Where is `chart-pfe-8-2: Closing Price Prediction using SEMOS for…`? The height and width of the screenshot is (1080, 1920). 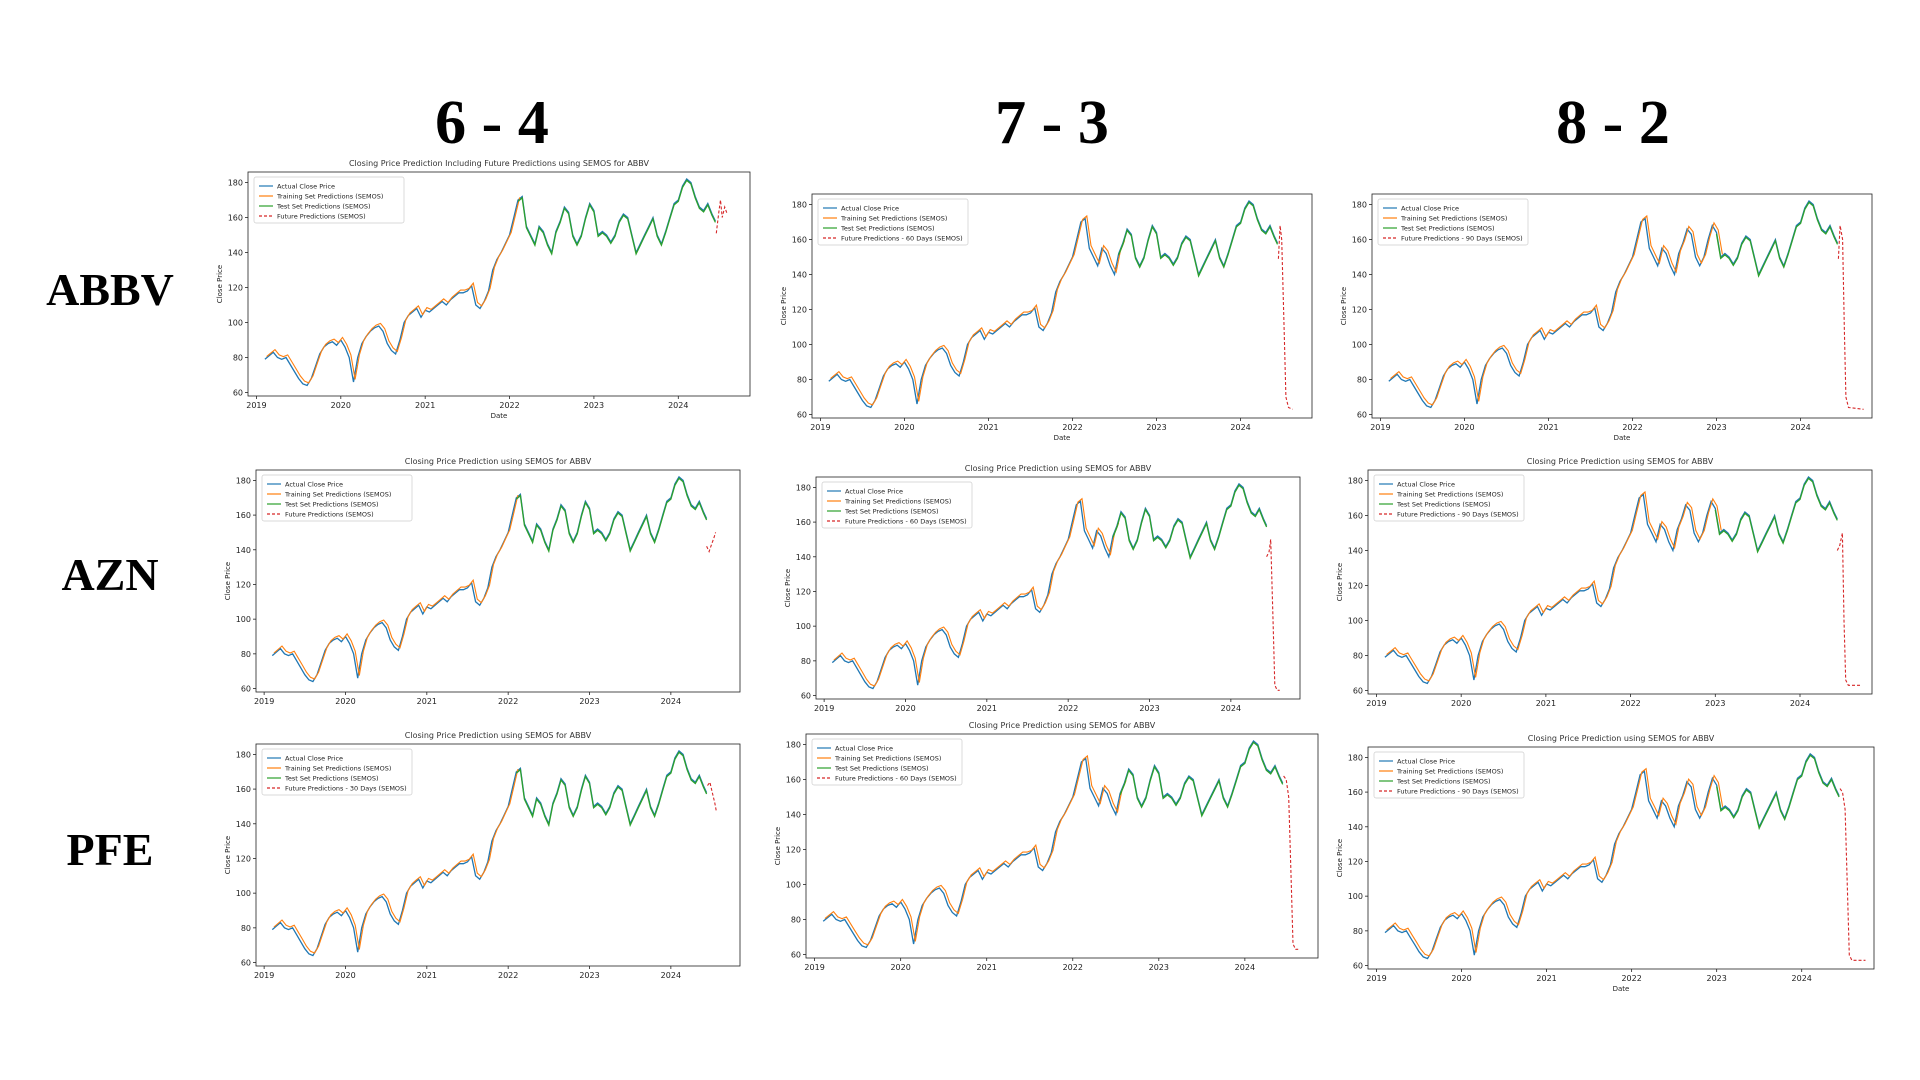 chart-pfe-8-2: Closing Price Prediction using SEMOS for… is located at coordinates (1608, 863).